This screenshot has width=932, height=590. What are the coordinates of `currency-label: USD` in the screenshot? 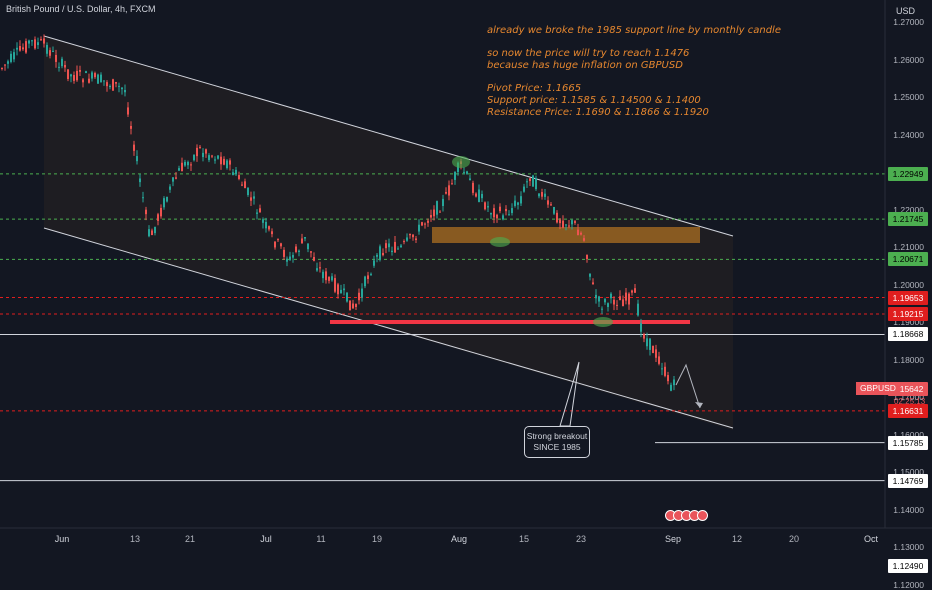 It's located at (906, 11).